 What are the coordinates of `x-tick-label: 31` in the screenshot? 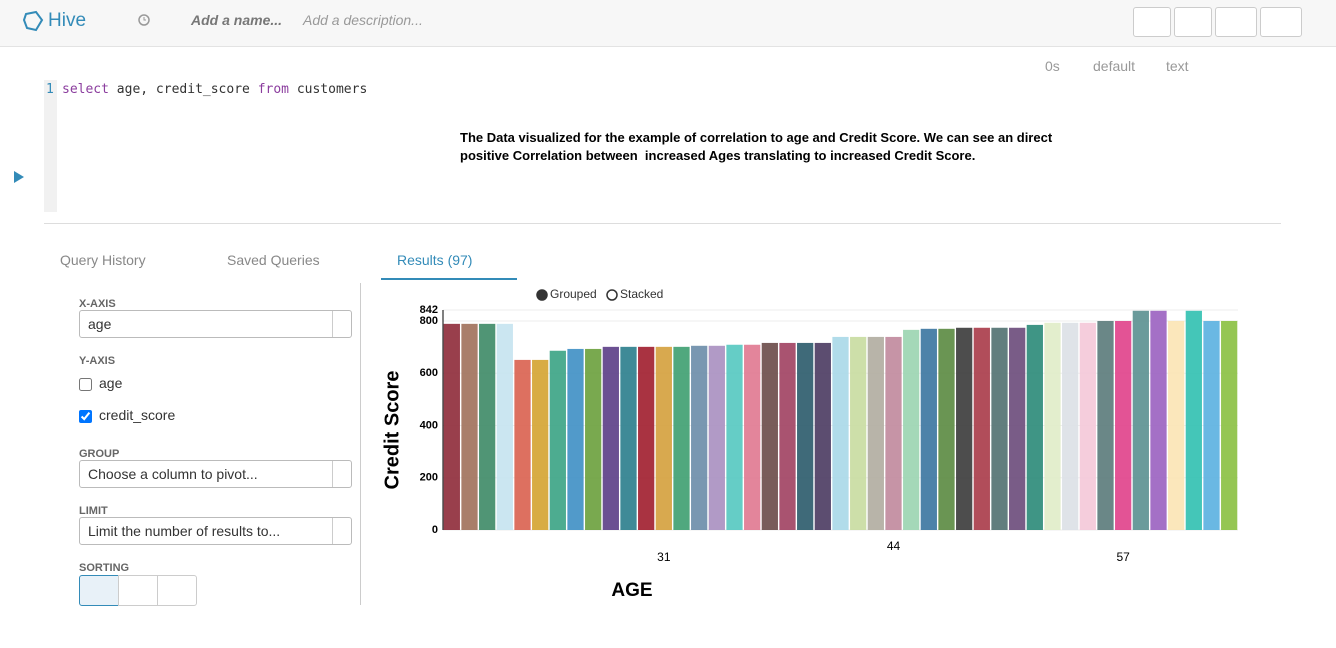 It's located at (664, 557).